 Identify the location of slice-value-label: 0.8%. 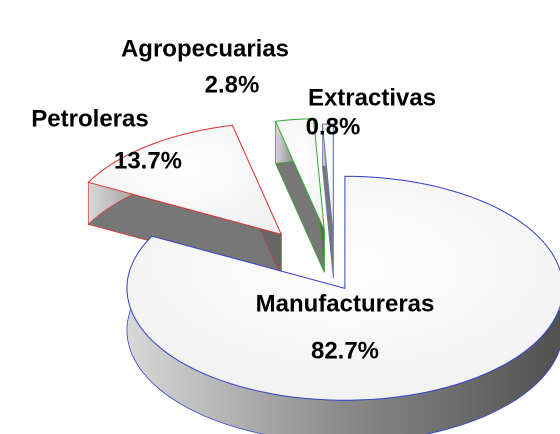
(333, 126).